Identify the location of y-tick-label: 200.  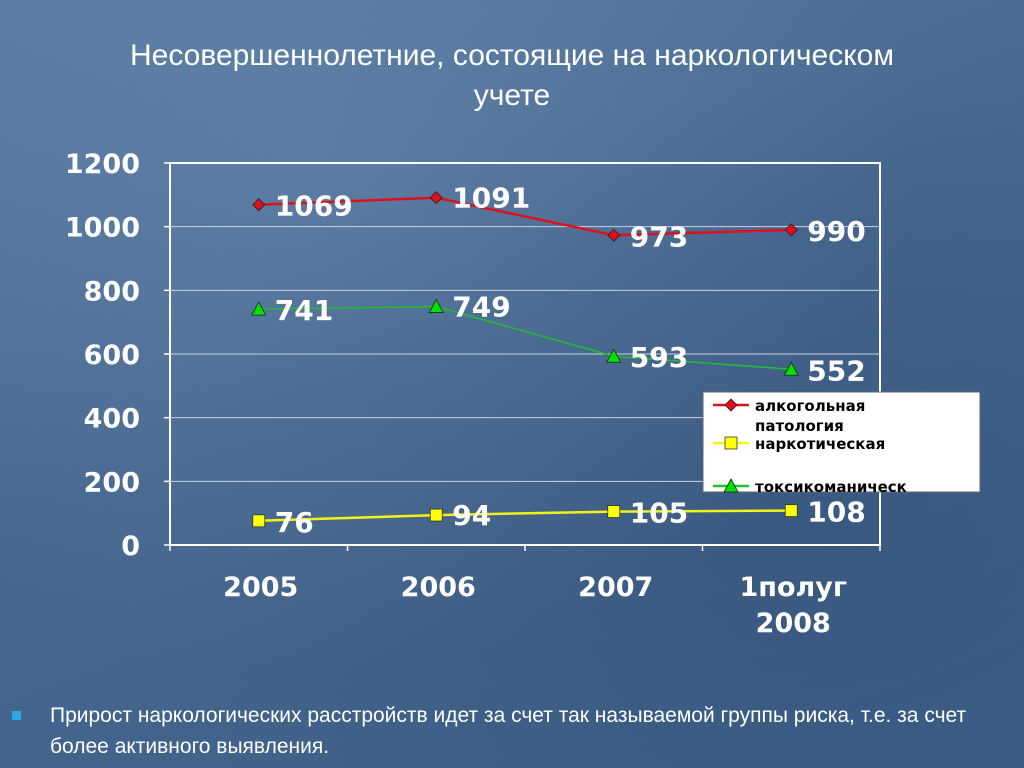
(112, 482).